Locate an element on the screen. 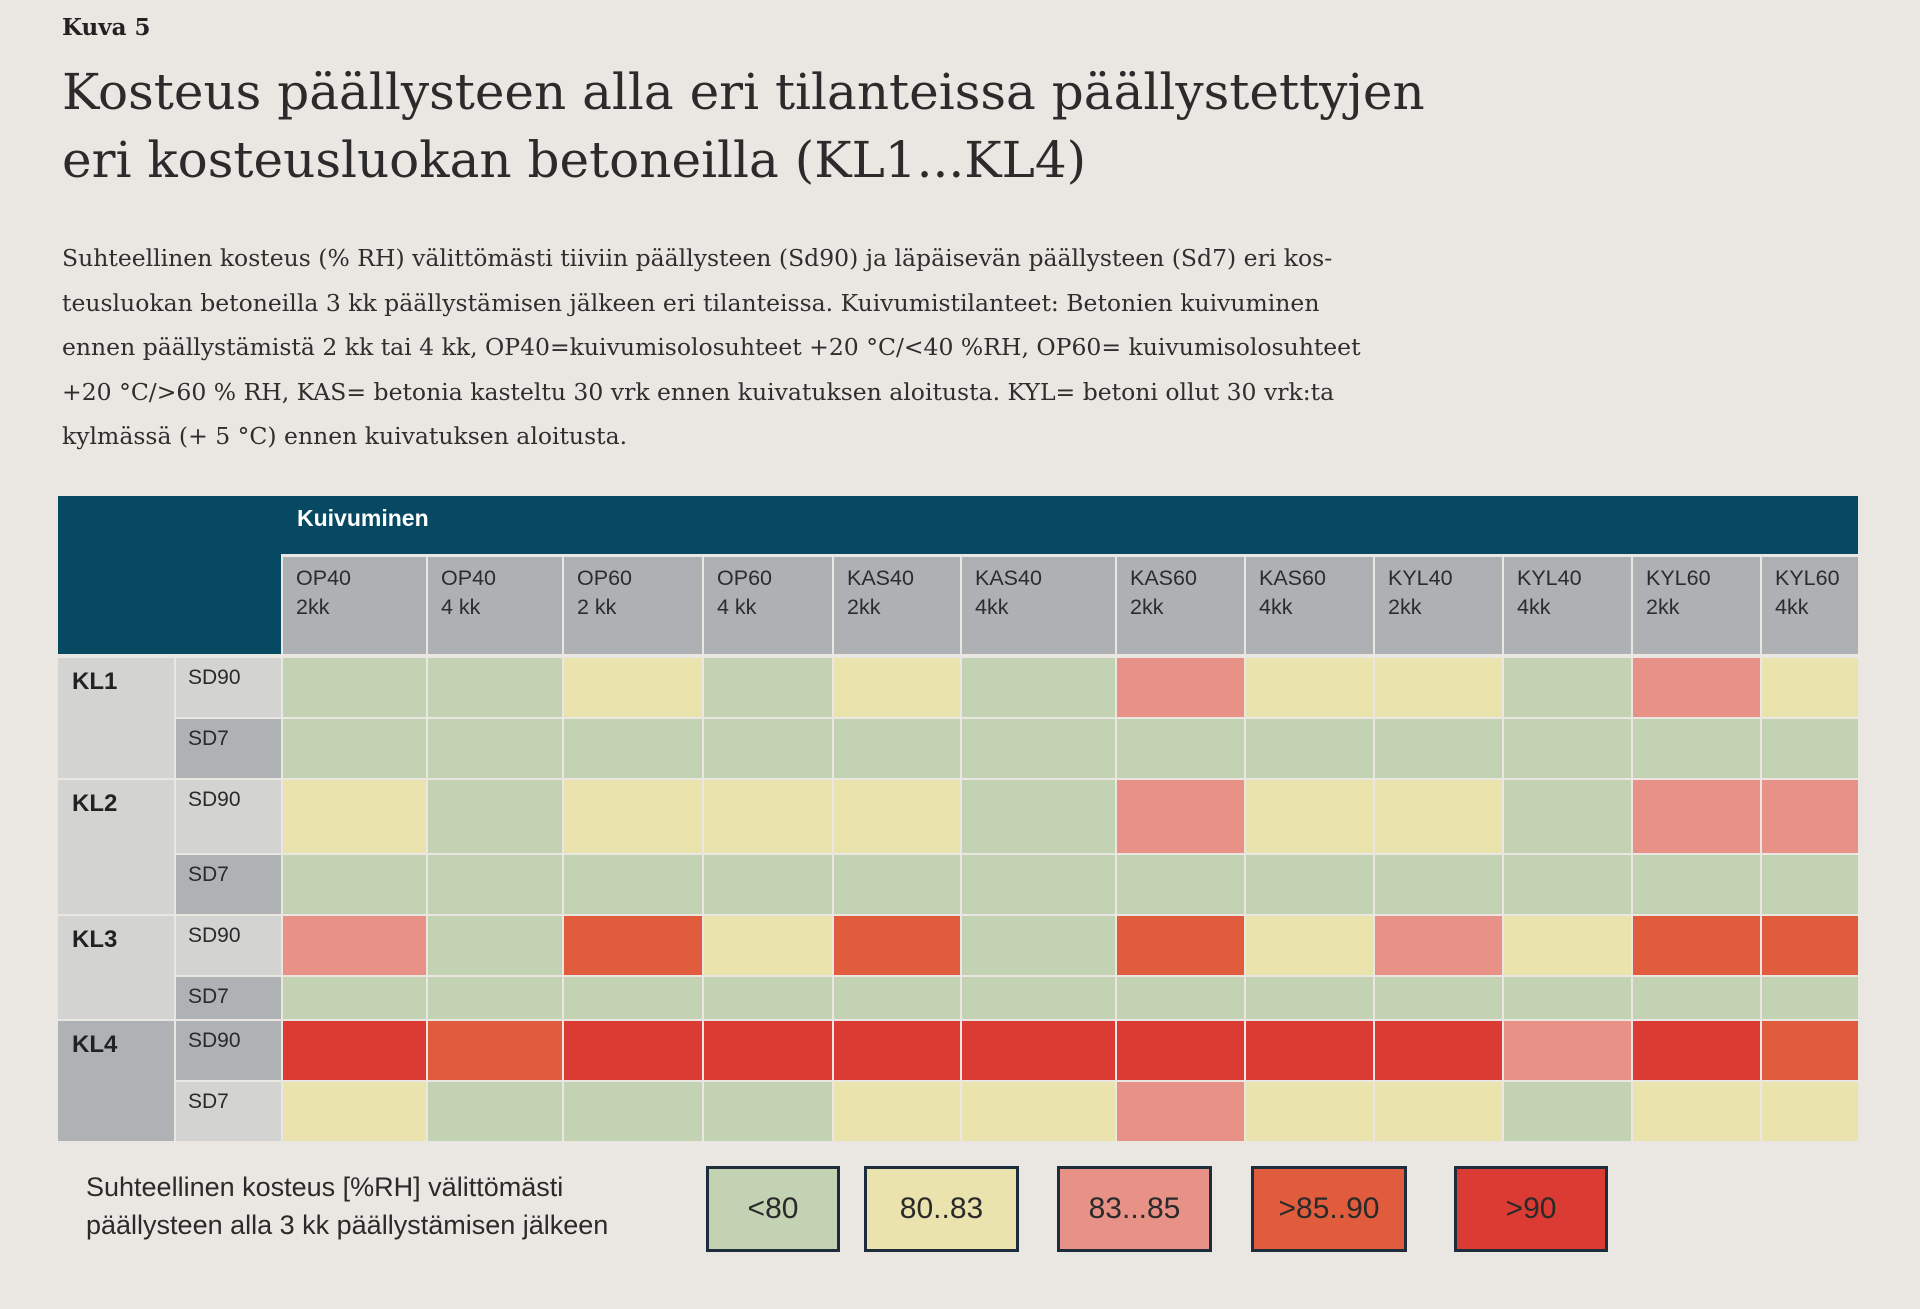 This screenshot has width=1920, height=1309. column-header-label: KAS60 2kk is located at coordinates (1163, 592).